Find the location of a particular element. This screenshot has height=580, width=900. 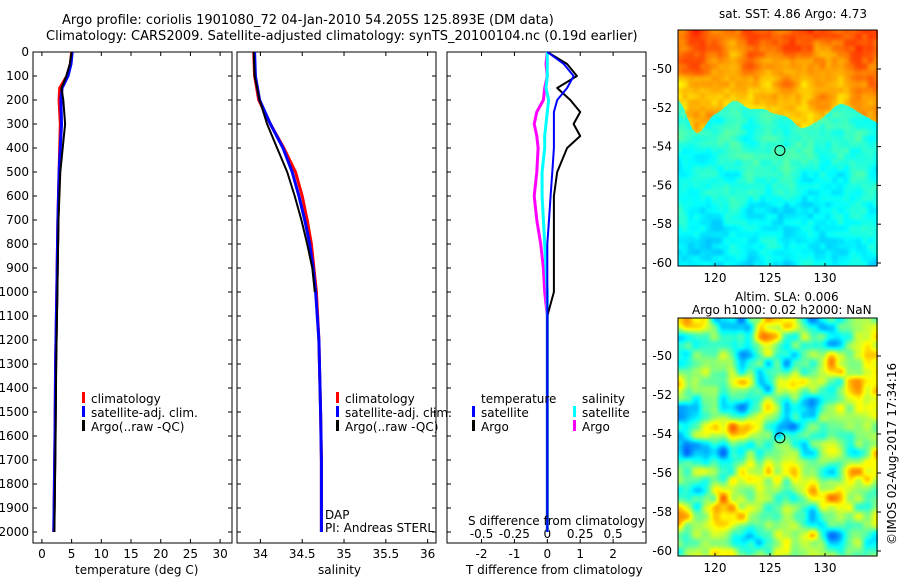

sla-map-title: Altim. SLA: 0.006 is located at coordinates (787, 297).